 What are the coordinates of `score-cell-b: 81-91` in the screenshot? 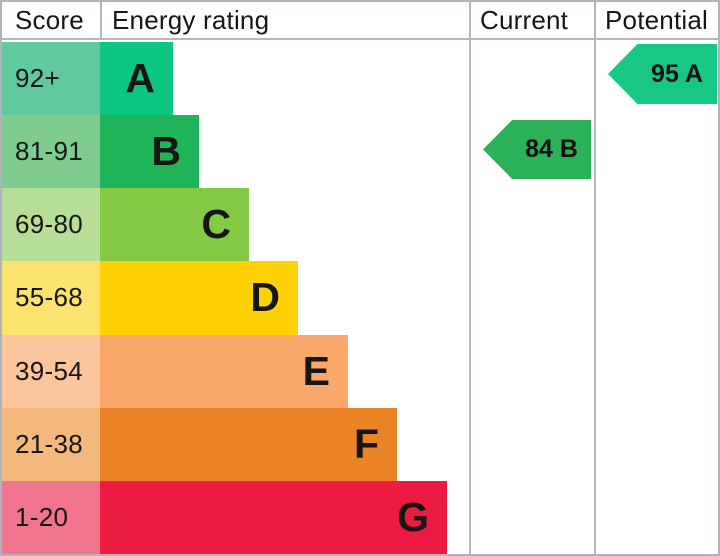 It's located at (51, 152).